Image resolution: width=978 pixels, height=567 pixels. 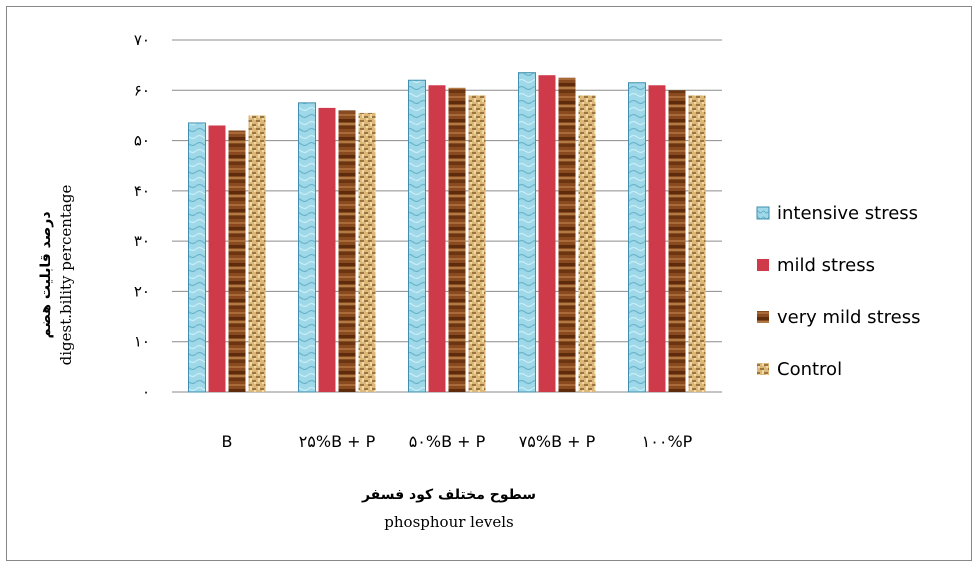 What do you see at coordinates (826, 265) in the screenshot?
I see `legend-label: mild stress` at bounding box center [826, 265].